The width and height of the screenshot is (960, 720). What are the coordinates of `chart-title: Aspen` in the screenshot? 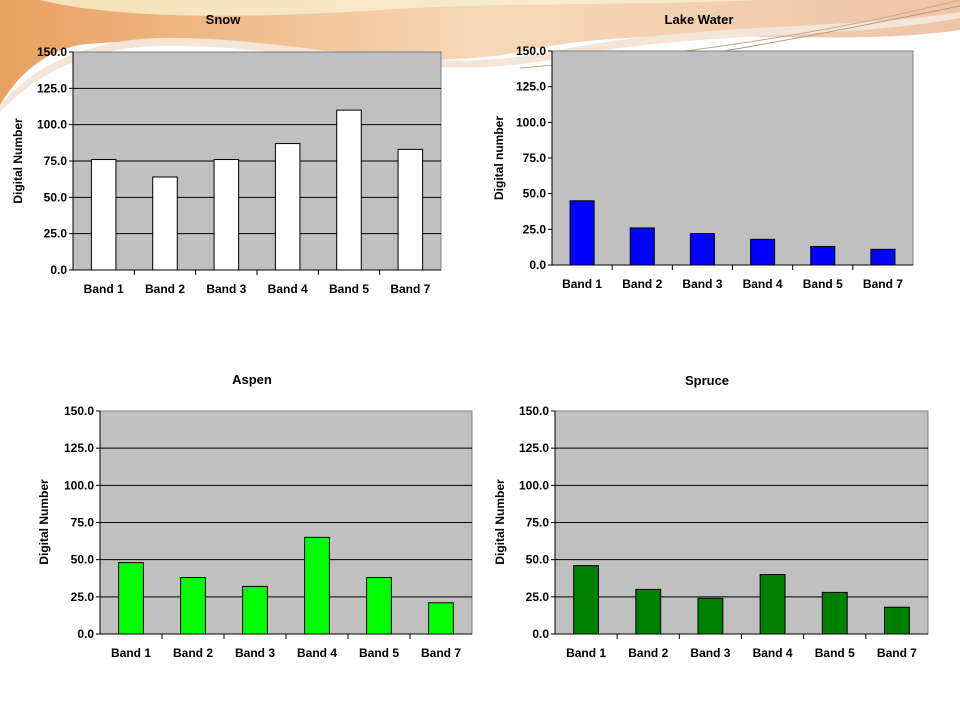 It's located at (252, 379).